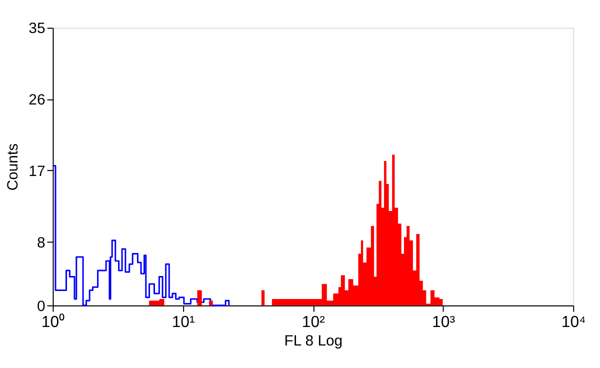 Image resolution: width=600 pixels, height=368 pixels. I want to click on x-tick-label: 10⁰, so click(53, 321).